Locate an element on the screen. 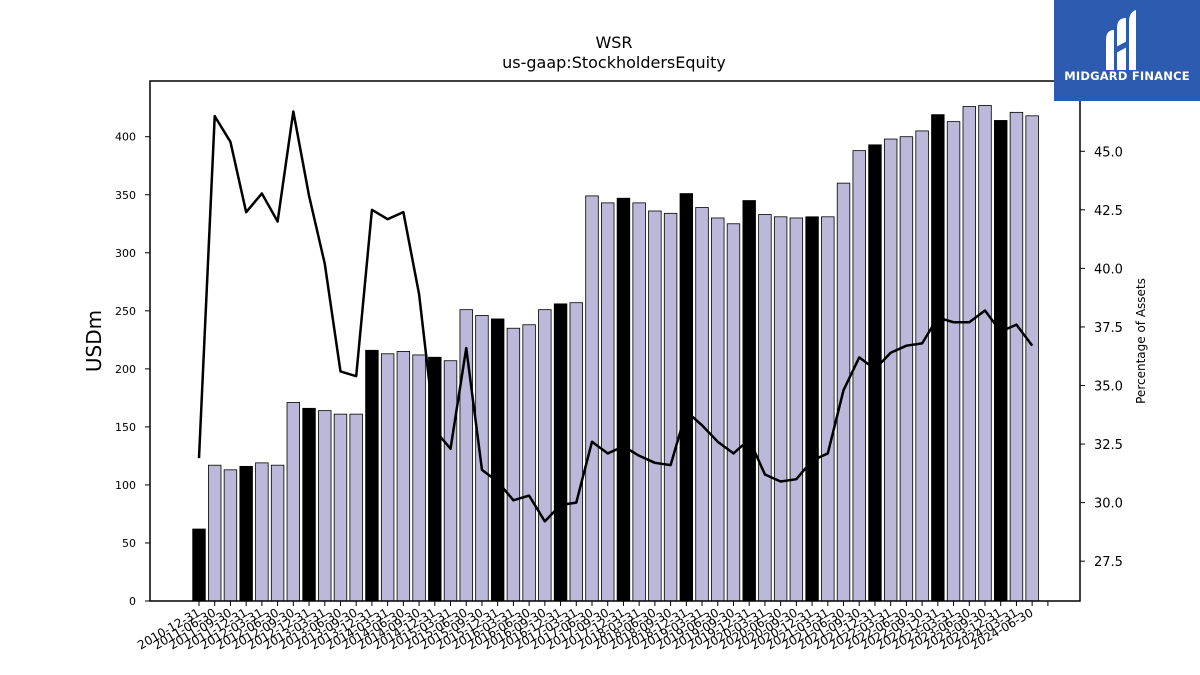 This screenshot has height=675, width=1200. chart-subtitle: us-gaap:StockholdersEquity is located at coordinates (614, 62).